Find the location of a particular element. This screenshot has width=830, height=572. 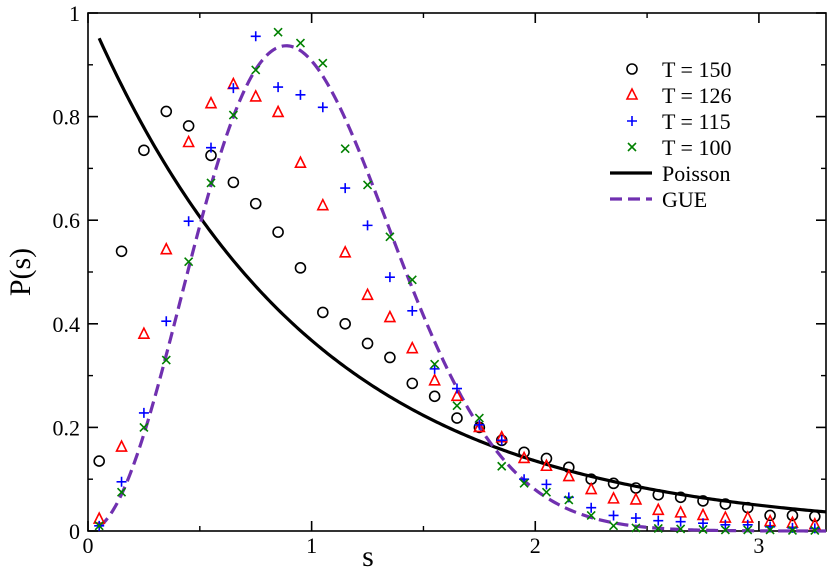

y-tick-label: 0.8 is located at coordinates (67, 117).